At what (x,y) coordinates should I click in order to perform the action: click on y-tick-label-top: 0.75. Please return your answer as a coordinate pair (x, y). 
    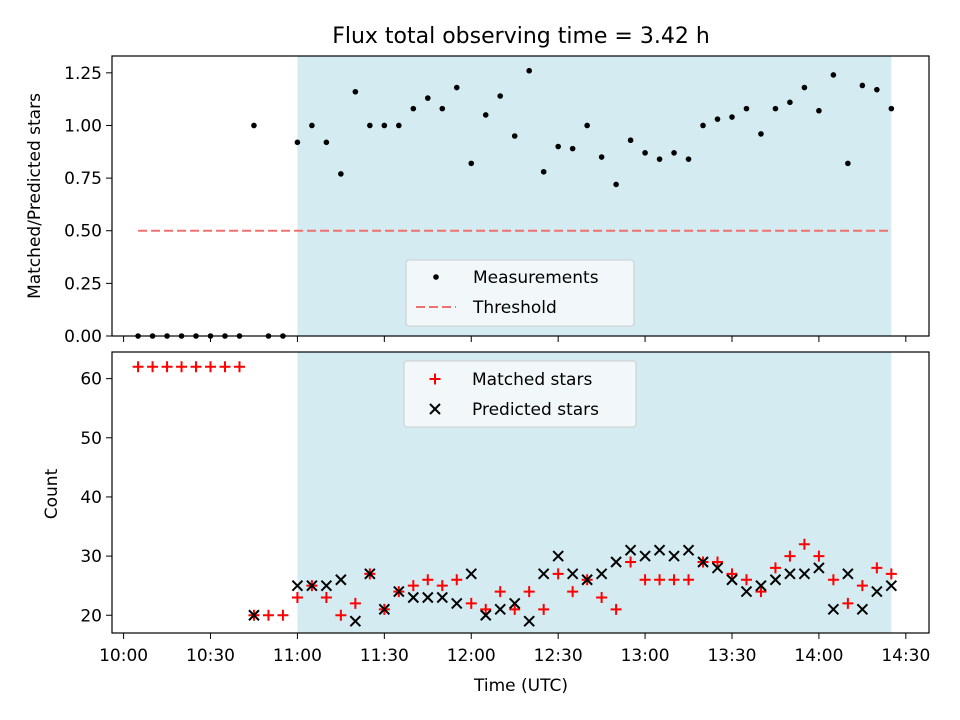
    Looking at the image, I should click on (83, 179).